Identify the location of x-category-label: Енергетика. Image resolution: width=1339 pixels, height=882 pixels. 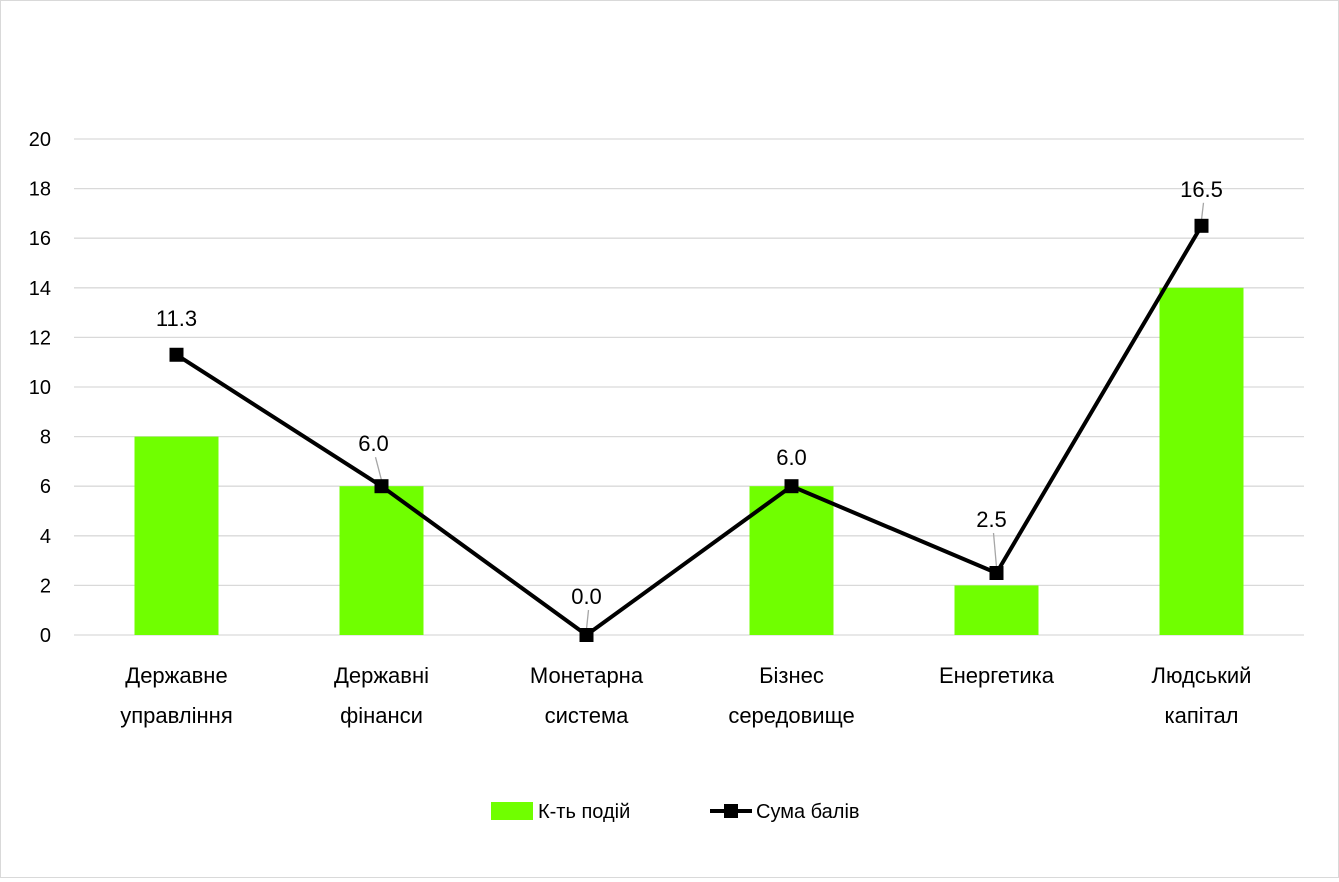
(997, 675).